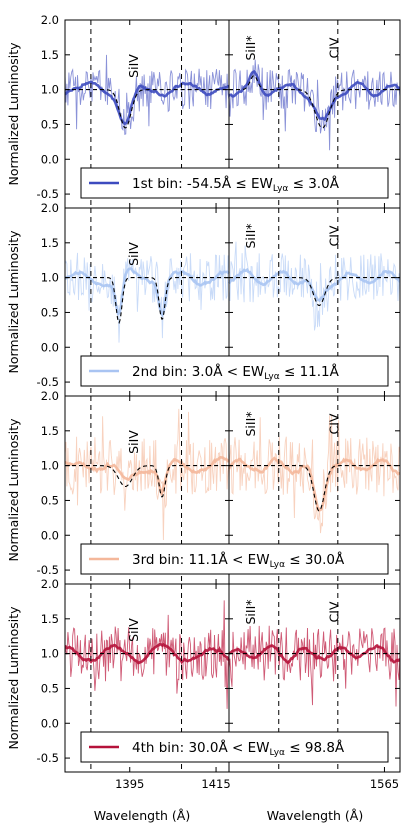 The width and height of the screenshot is (415, 830). I want to click on legend-label: 3rd bin: 11.1Å < EWLyα ≤ 30.0Å, so click(238, 560).